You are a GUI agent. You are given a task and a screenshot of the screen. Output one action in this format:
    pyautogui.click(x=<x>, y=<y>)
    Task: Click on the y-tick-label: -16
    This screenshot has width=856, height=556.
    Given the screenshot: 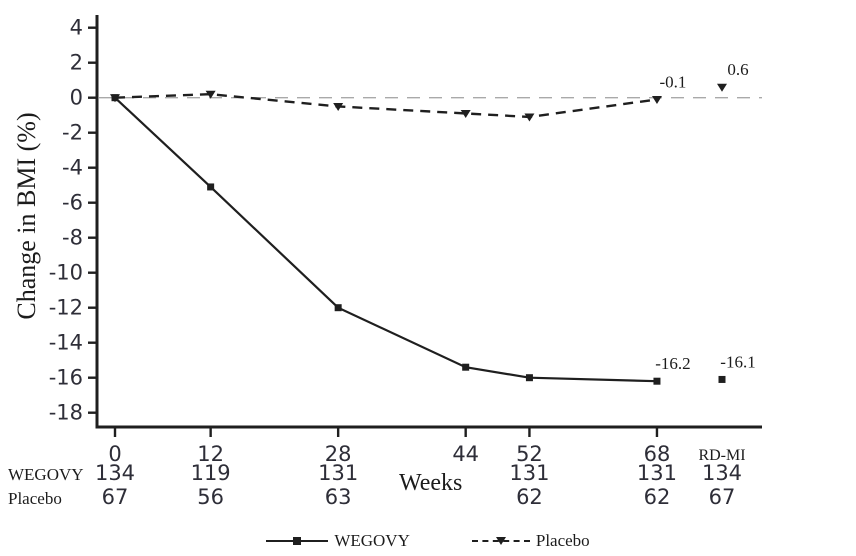 What is the action you would take?
    pyautogui.click(x=66, y=378)
    